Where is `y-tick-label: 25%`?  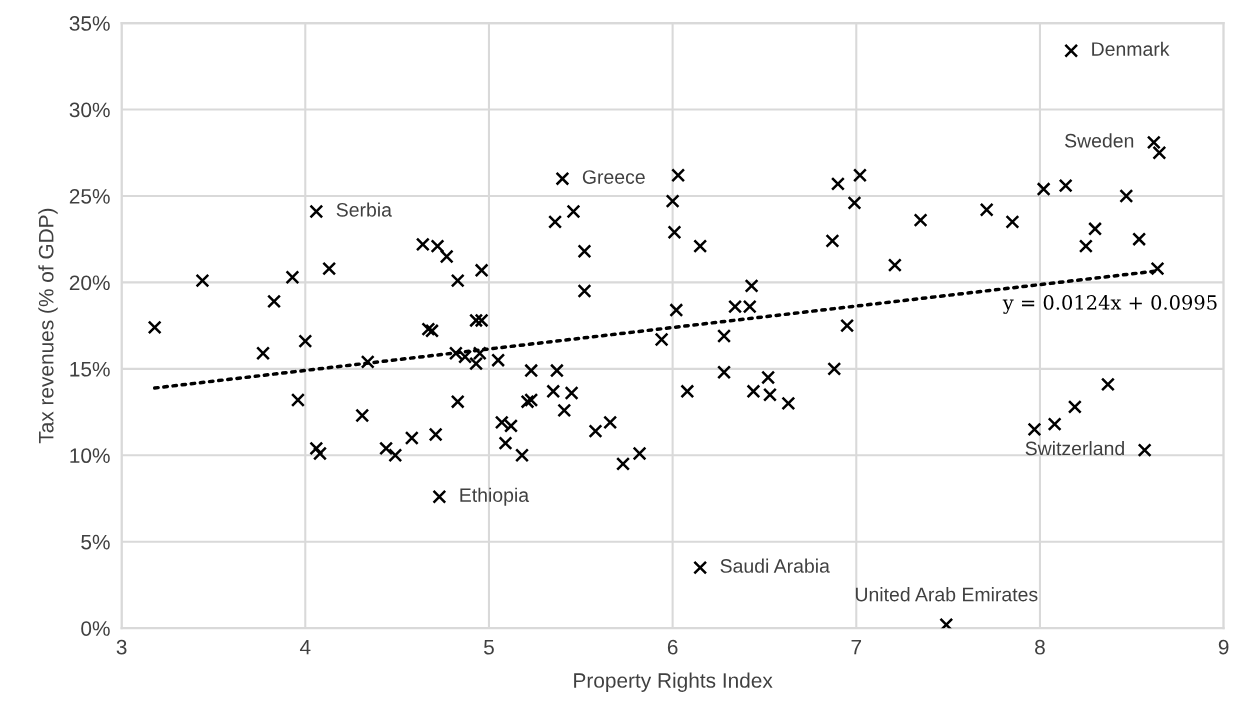
y-tick-label: 25% is located at coordinates (89, 196).